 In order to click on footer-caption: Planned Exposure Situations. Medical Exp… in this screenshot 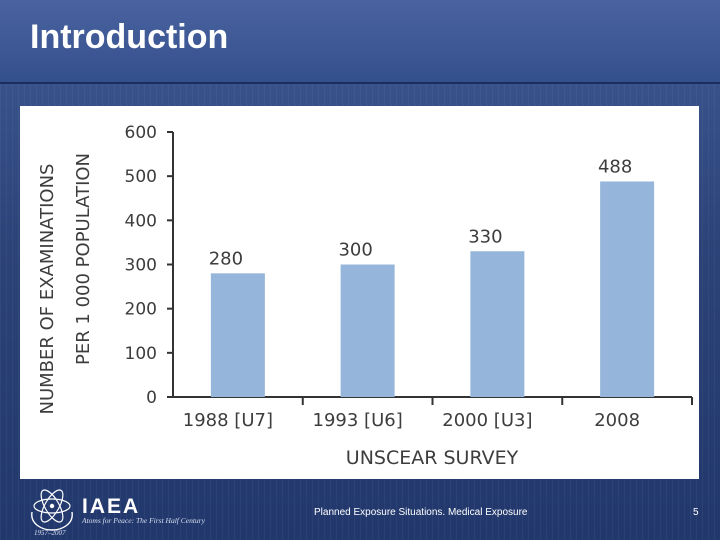, I will do `click(421, 512)`.